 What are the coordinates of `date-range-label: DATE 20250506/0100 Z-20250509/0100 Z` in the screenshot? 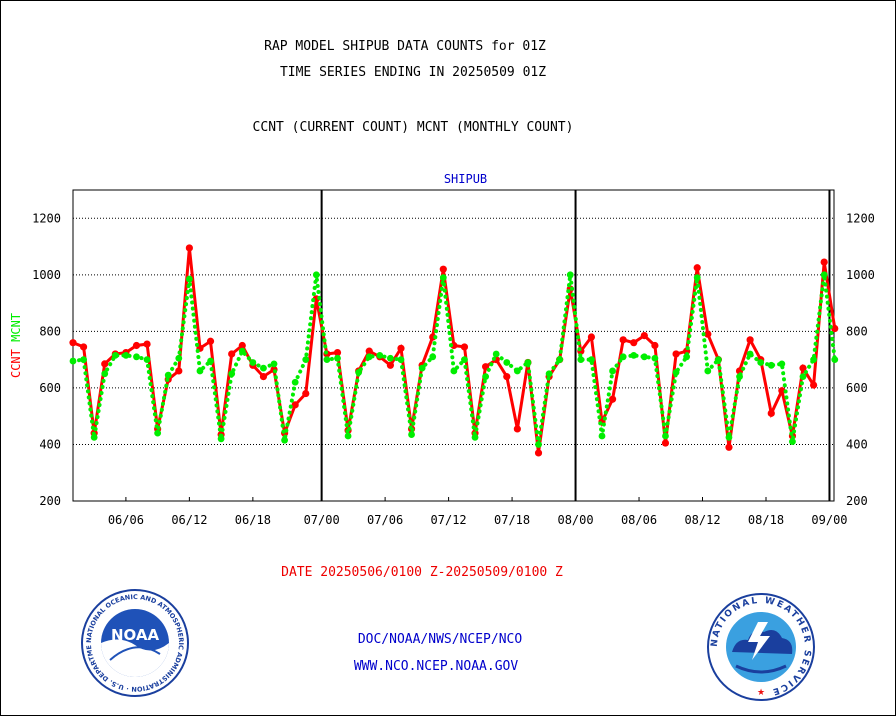 It's located at (422, 572).